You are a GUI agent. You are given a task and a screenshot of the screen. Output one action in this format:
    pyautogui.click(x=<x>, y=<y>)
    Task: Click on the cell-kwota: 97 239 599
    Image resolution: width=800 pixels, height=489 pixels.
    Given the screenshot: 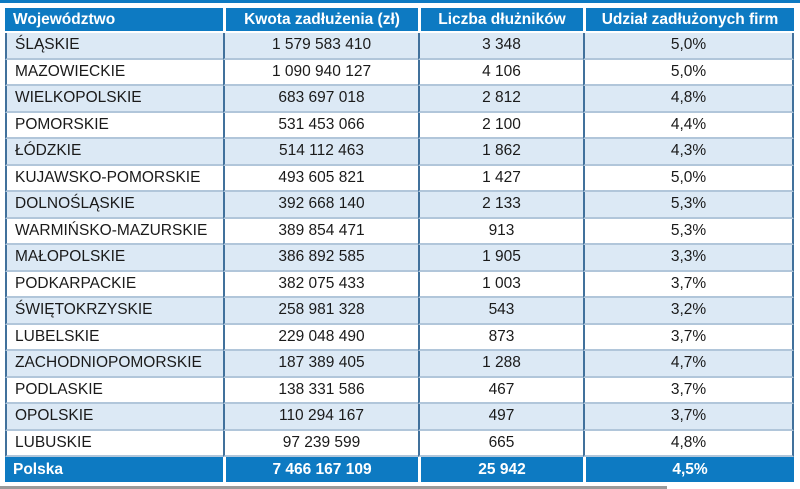 What is the action you would take?
    pyautogui.click(x=320, y=443)
    